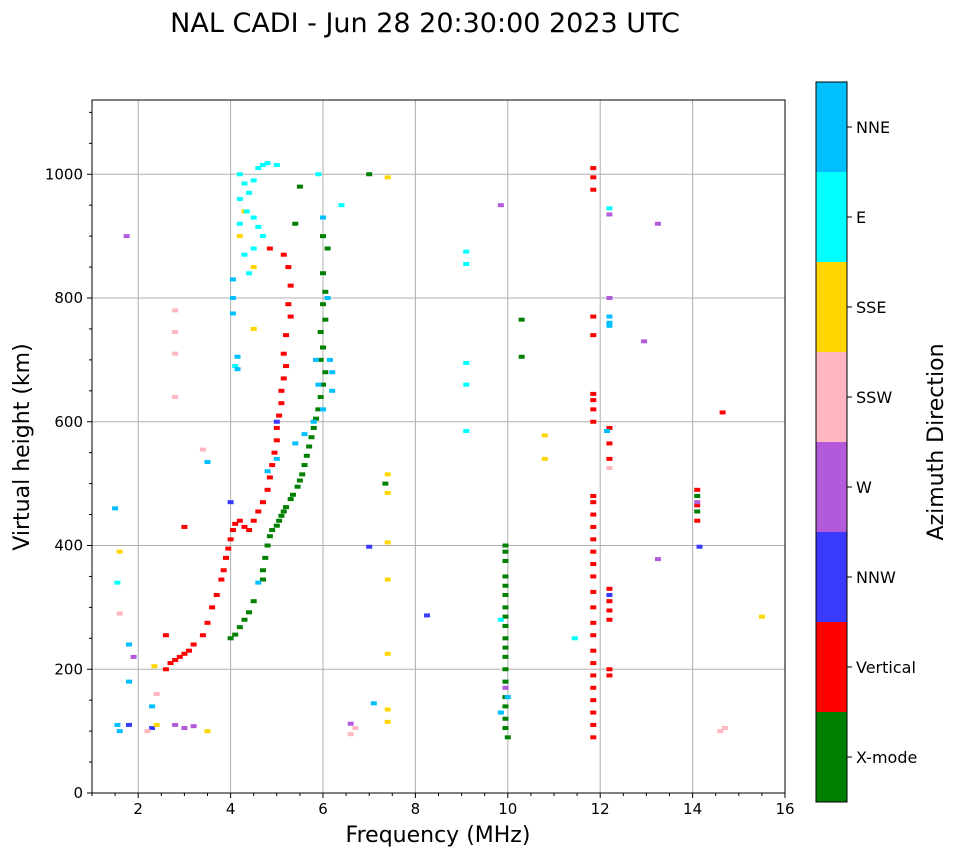 The width and height of the screenshot is (958, 857). What do you see at coordinates (871, 307) in the screenshot?
I see `colorbar-label: SSE` at bounding box center [871, 307].